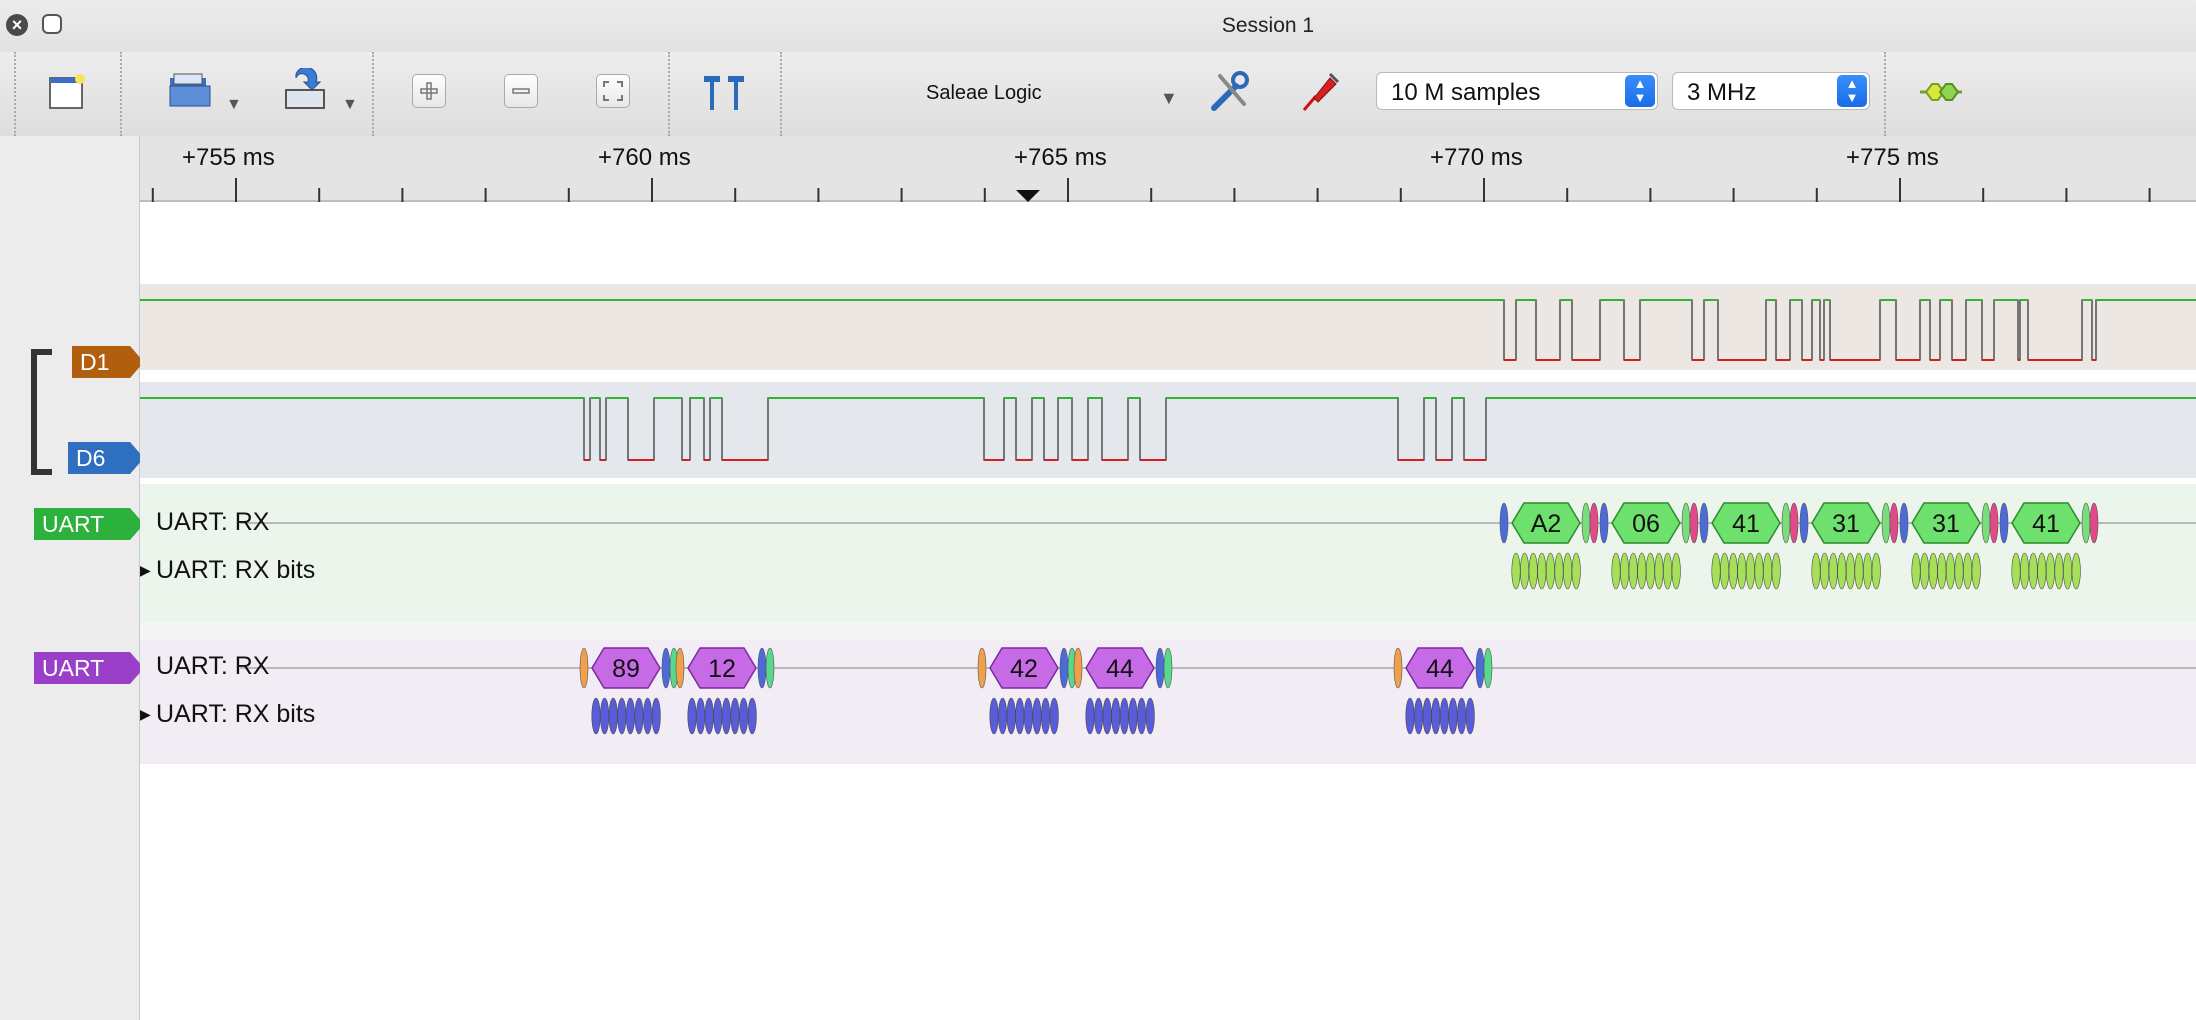 The width and height of the screenshot is (2196, 1020). What do you see at coordinates (189, 91) in the screenshot?
I see `open-button` at bounding box center [189, 91].